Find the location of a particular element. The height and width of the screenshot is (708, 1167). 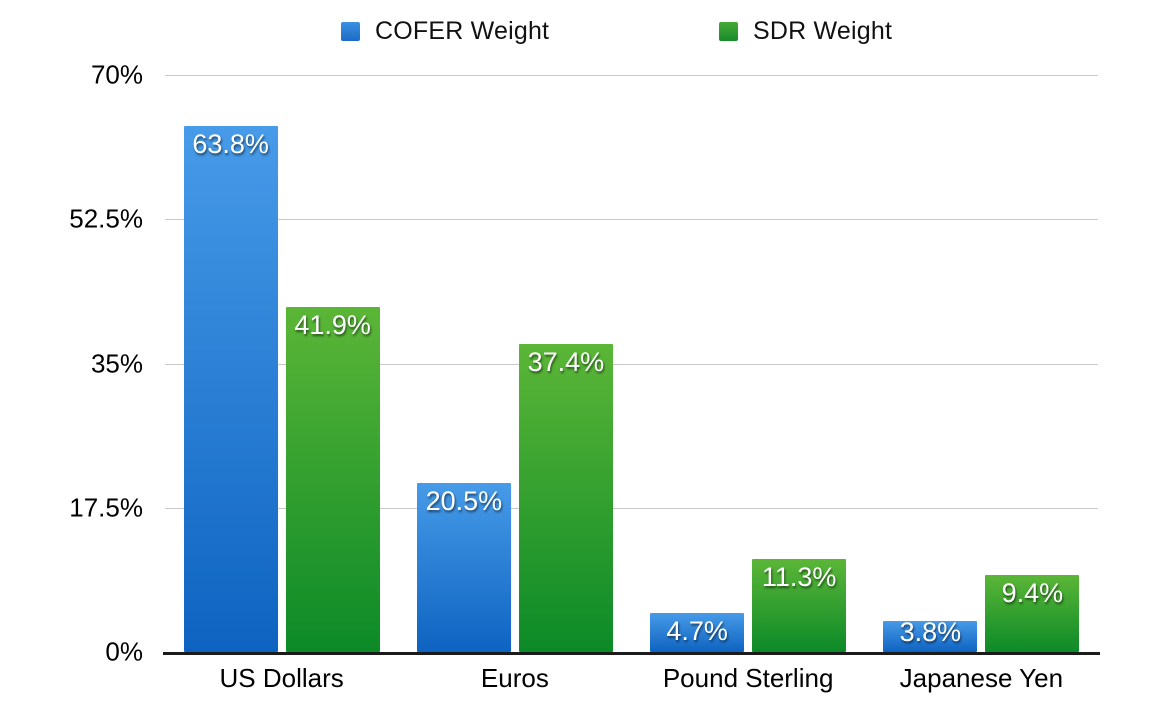

x-tick-label-japanese-yen: Japanese Yen is located at coordinates (981, 678).